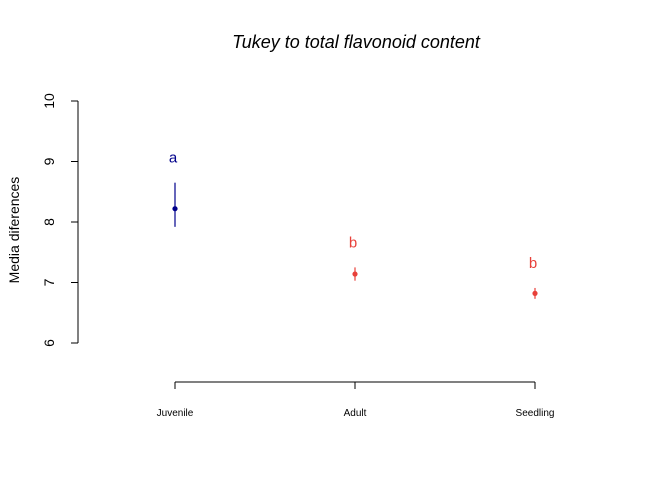 Image resolution: width=672 pixels, height=480 pixels. I want to click on group-letter-juvenile: a, so click(173, 158).